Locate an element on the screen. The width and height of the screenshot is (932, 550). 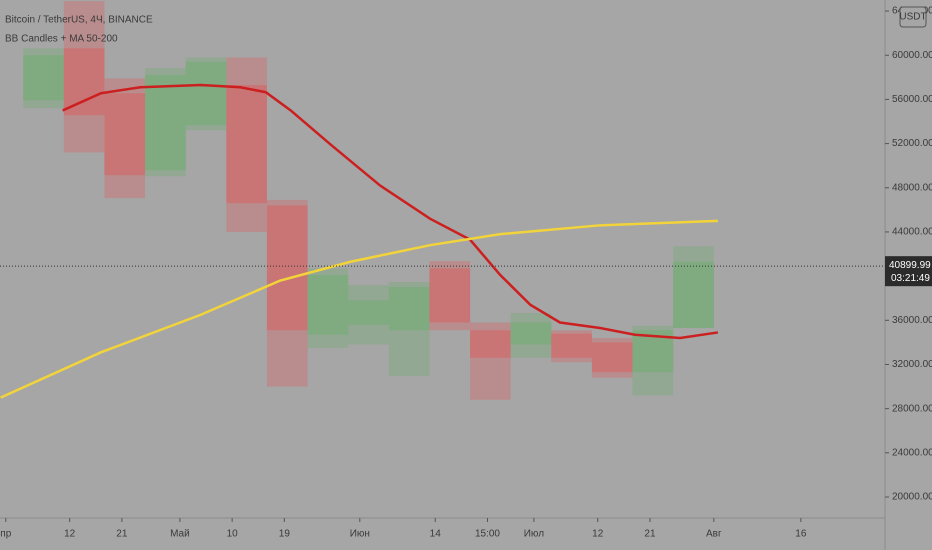
currency-button is located at coordinates (913, 17).